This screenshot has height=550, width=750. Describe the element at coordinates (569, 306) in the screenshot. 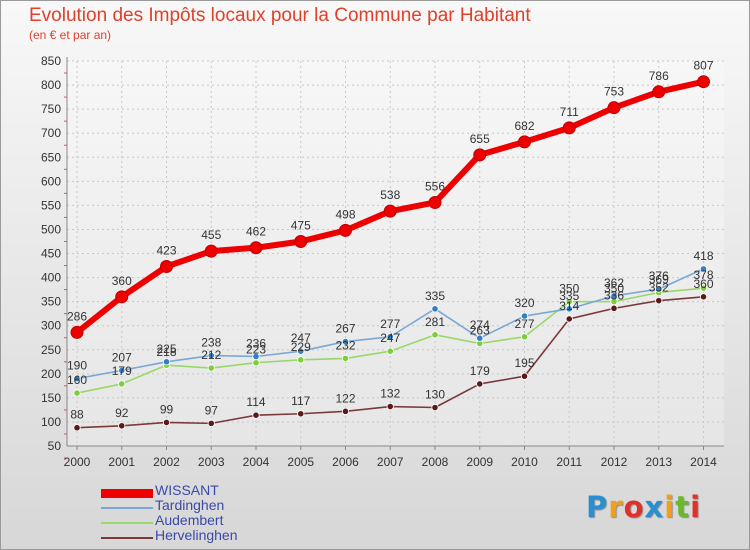

I see `data-label: 314` at that location.